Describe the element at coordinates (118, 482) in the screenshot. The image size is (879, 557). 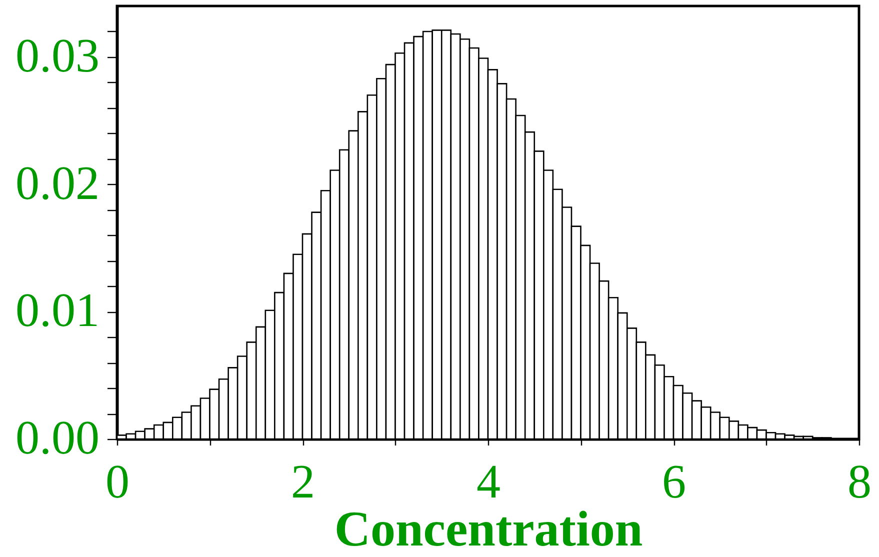
I see `x-tick-label: 0` at that location.